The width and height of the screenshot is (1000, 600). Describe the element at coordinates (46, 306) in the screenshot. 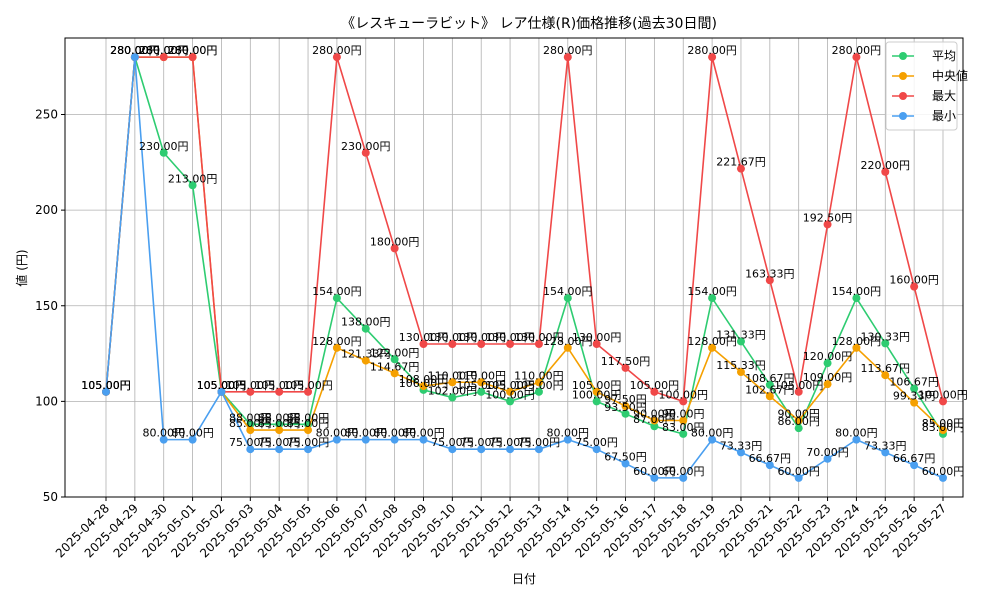

I see `y-tick-label: 150` at that location.